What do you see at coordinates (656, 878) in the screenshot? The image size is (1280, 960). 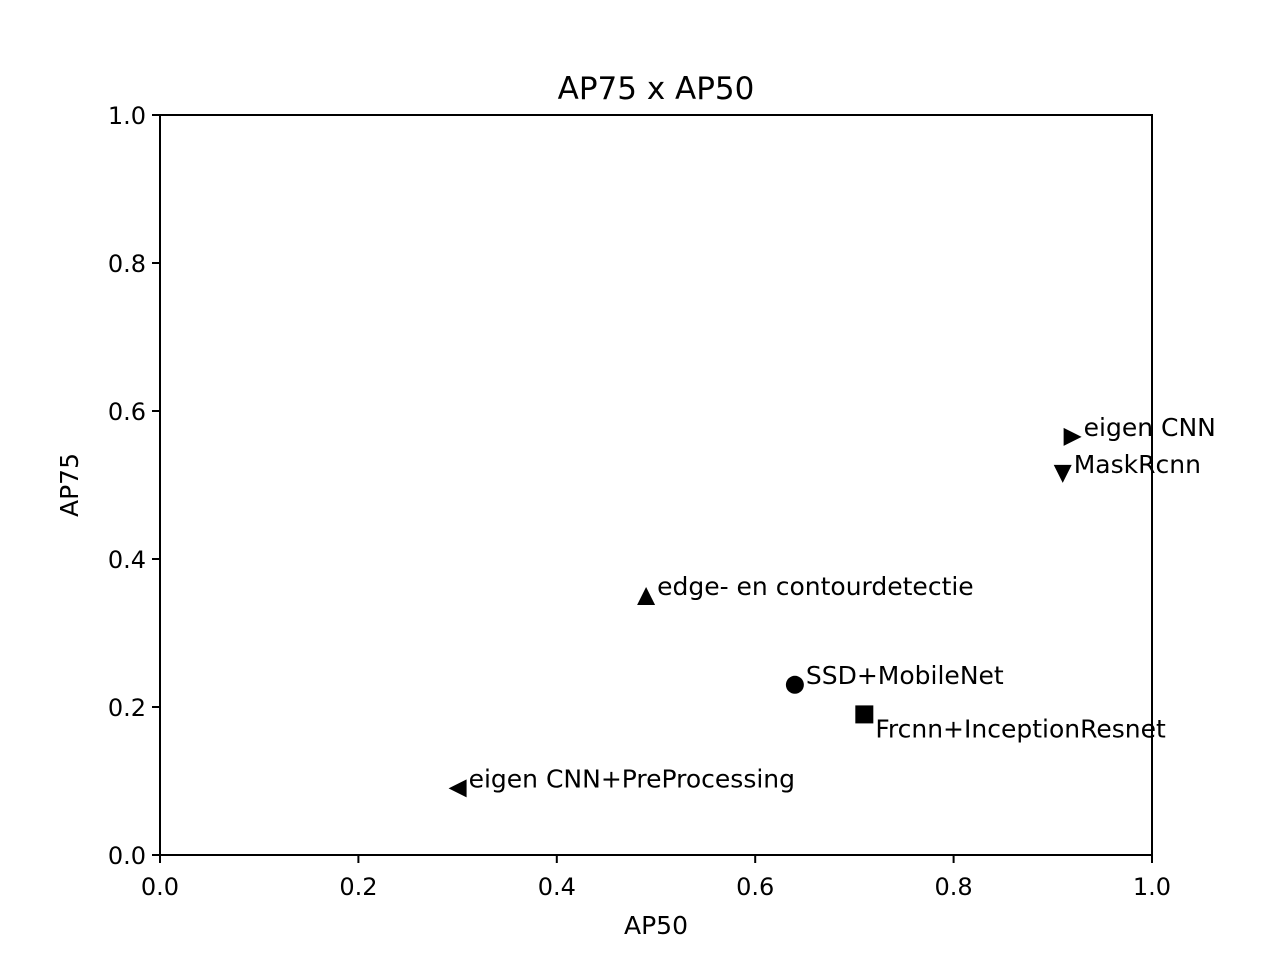 I see `x-axis-ticks: 0.0 0.2 0.4 0.6 0.8 1.0` at bounding box center [656, 878].